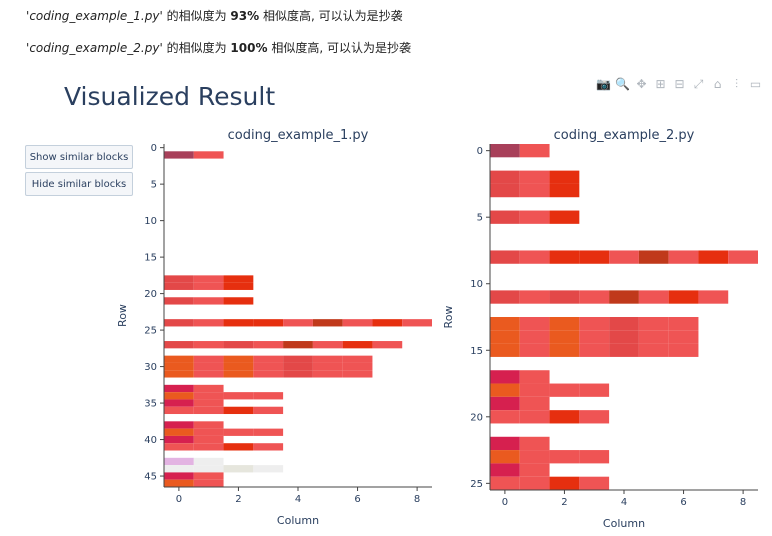 The image size is (772, 536). What do you see at coordinates (79, 157) in the screenshot?
I see `show-similar-blocks-button: Show similar blocks` at bounding box center [79, 157].